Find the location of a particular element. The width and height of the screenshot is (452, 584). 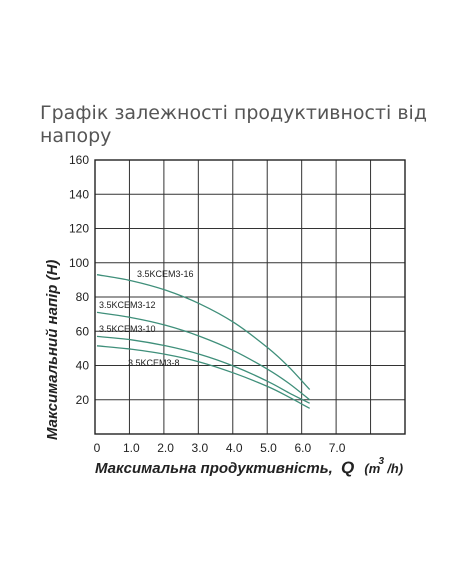

x-axis-label-main: Максимальна продуктивність, is located at coordinates (214, 468).